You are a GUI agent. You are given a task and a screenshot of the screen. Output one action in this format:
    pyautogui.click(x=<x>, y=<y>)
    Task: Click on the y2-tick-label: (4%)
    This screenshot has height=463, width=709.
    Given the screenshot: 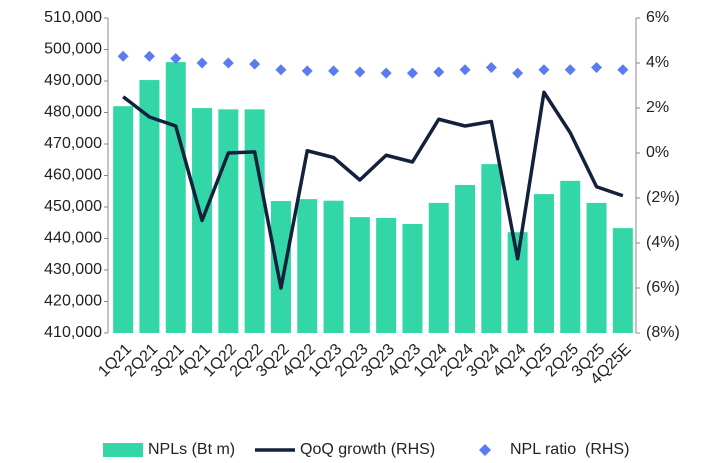 What is the action you would take?
    pyautogui.click(x=663, y=242)
    